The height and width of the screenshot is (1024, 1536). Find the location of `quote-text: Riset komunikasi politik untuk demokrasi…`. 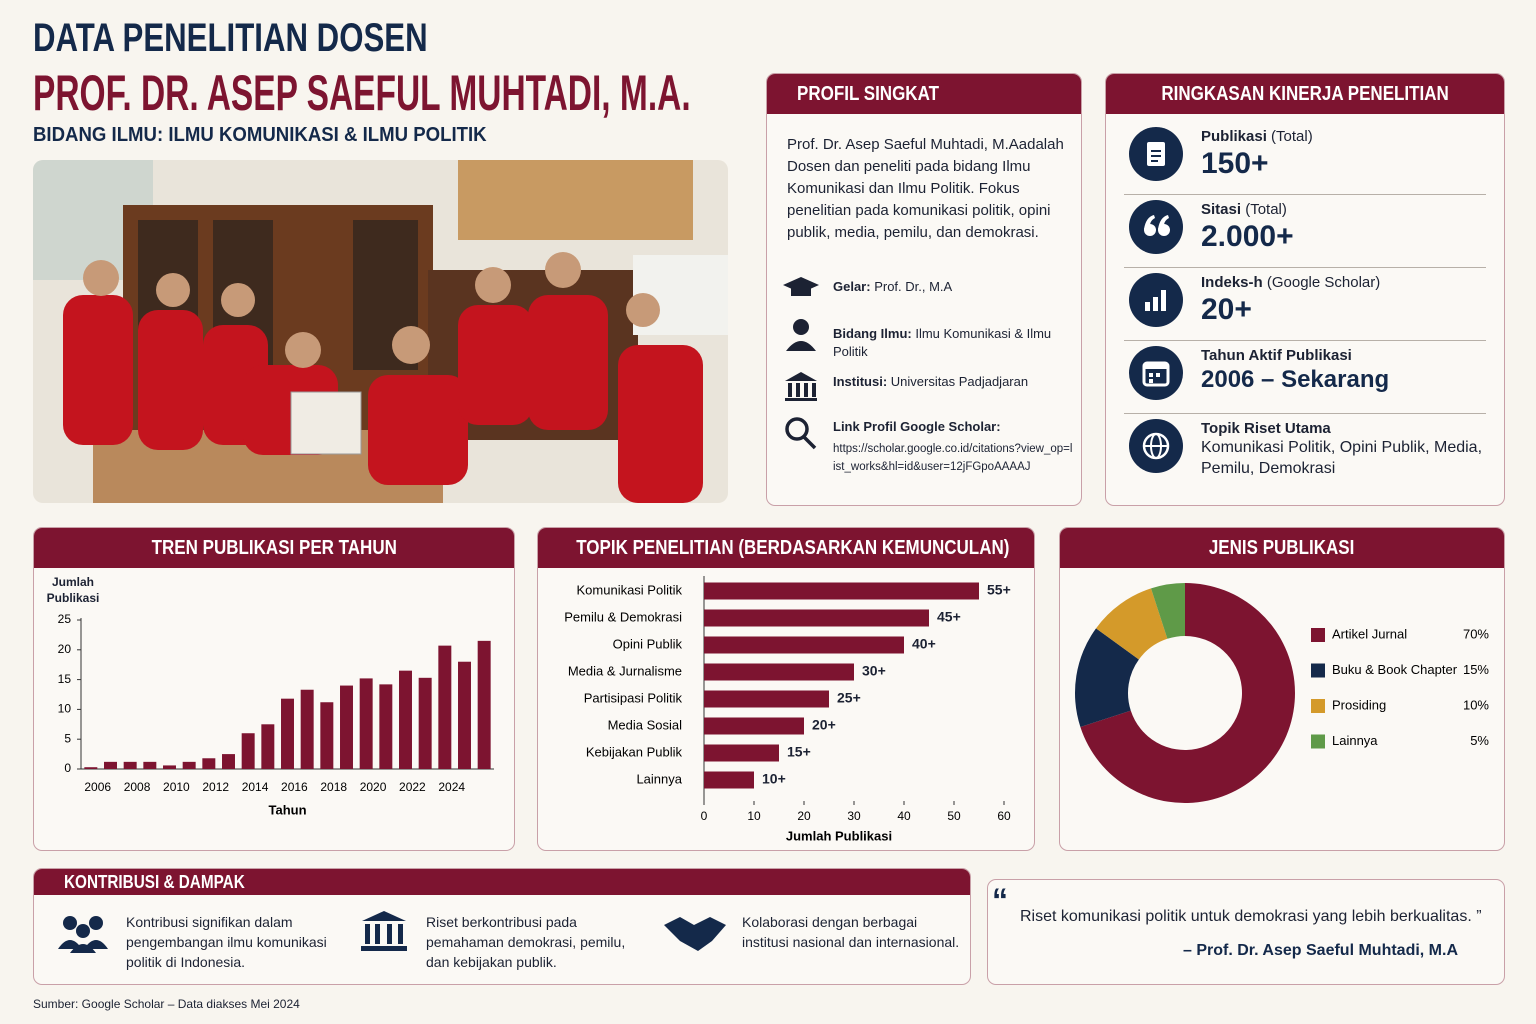

quote-text: Riset komunikasi politik untuk demokrasi… is located at coordinates (1251, 916).